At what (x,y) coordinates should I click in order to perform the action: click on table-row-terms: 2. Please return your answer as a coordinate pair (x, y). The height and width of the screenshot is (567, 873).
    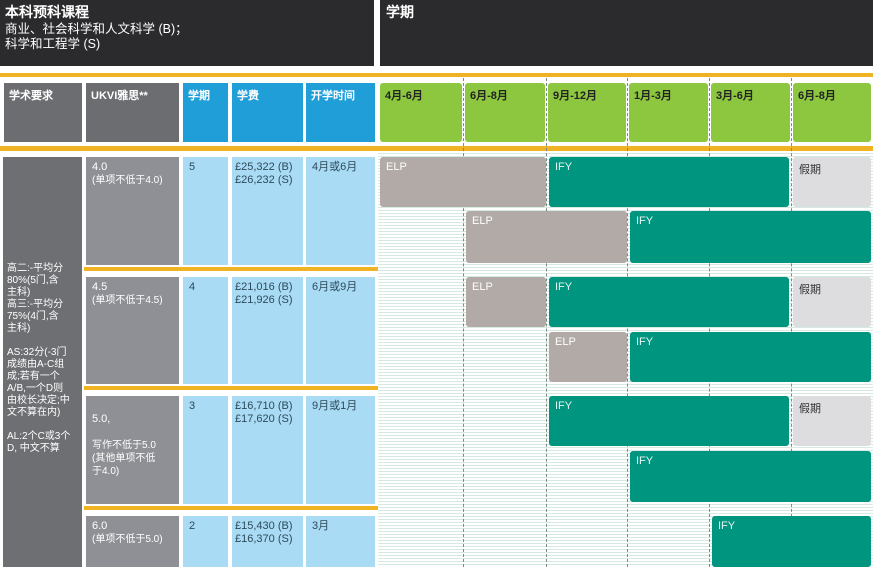
    Looking at the image, I should click on (205, 541).